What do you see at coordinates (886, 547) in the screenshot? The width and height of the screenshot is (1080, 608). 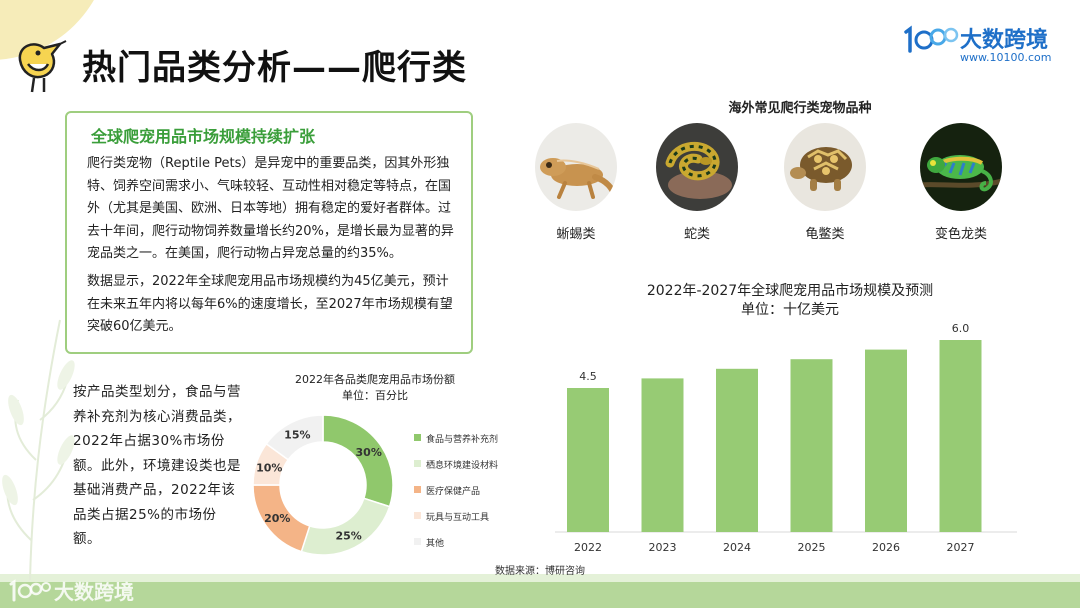 I see `x-tick-label: 2026` at bounding box center [886, 547].